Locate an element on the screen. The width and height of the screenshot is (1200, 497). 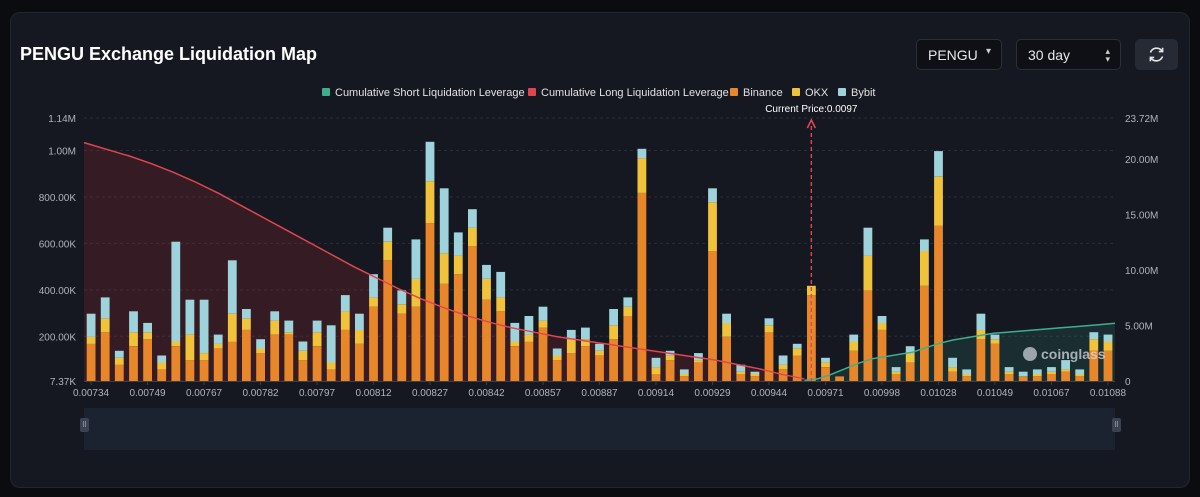
x-tick-label: 0.00842 is located at coordinates (486, 393).